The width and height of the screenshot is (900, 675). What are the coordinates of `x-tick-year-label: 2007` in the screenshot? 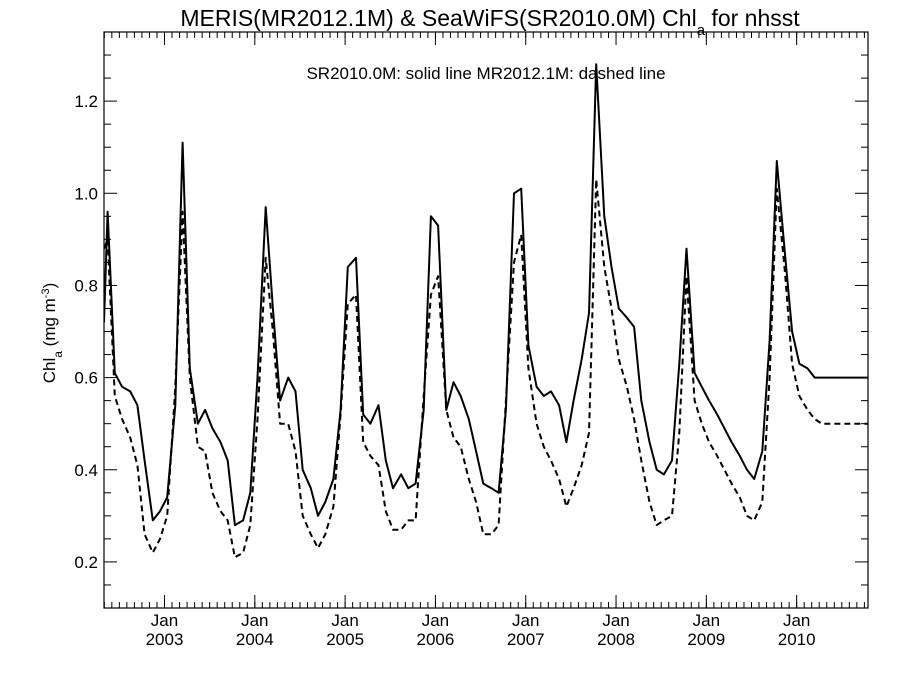 It's located at (526, 639).